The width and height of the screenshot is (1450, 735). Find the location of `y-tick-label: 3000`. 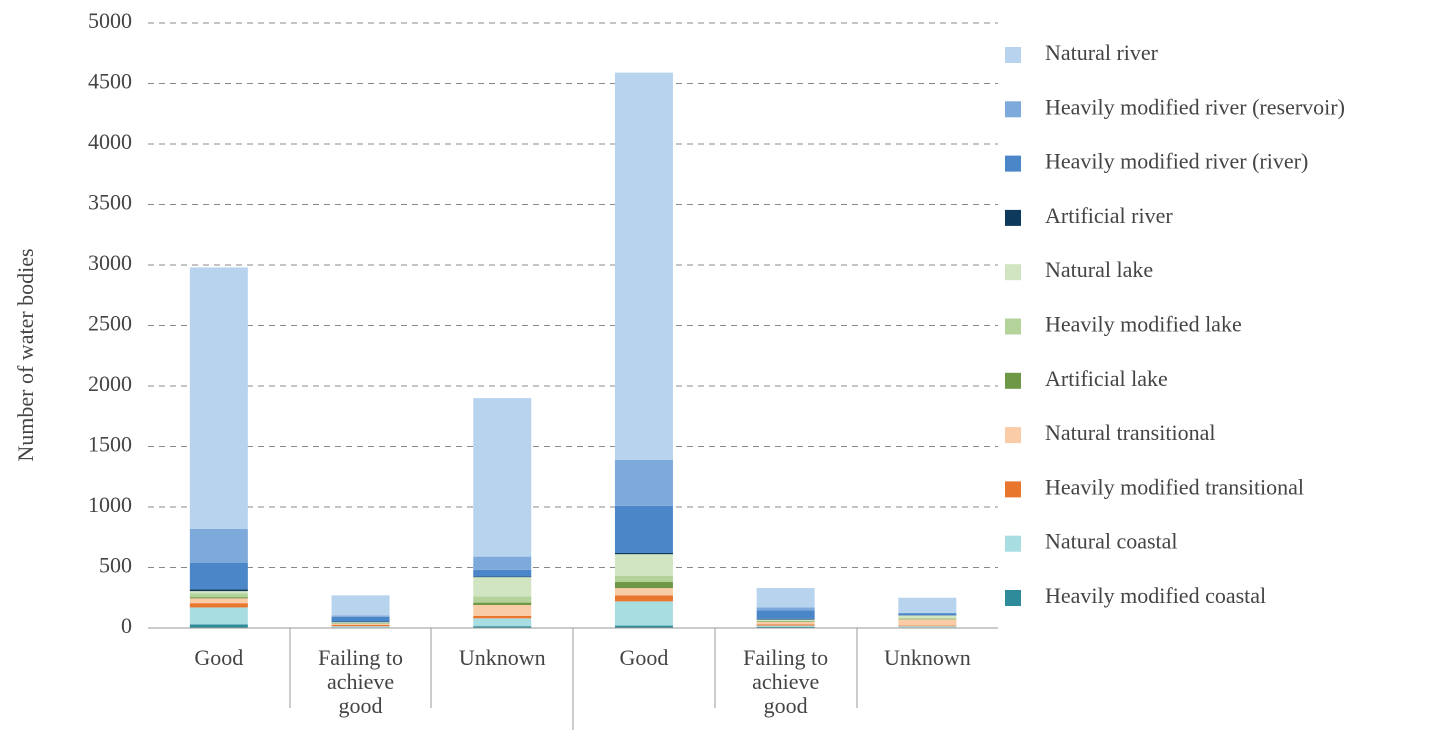

y-tick-label: 3000 is located at coordinates (110, 262).